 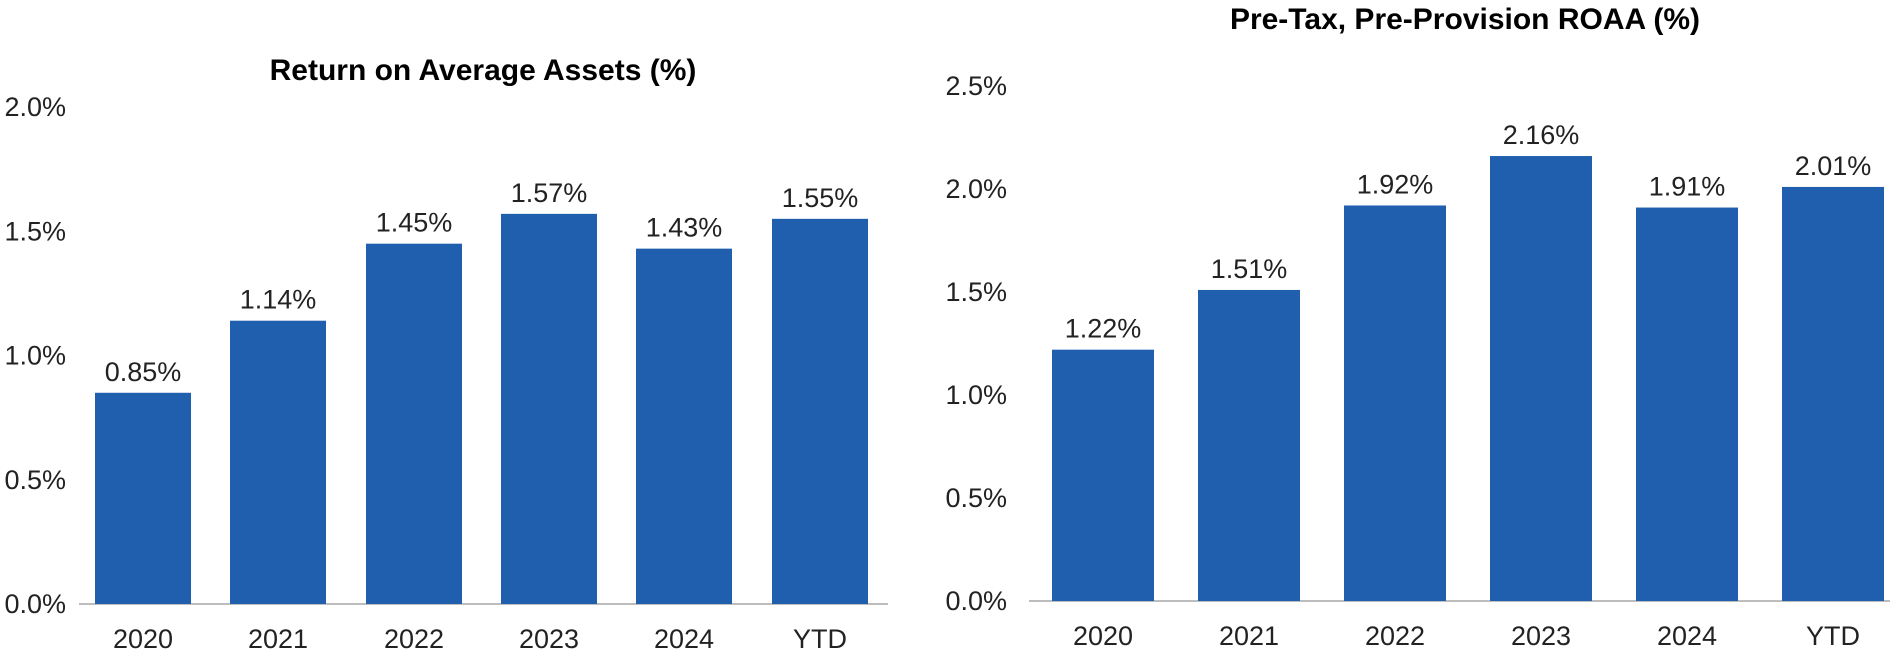 What do you see at coordinates (1103, 636) in the screenshot?
I see `chart-pre-tax-roaa-category-label: 2020` at bounding box center [1103, 636].